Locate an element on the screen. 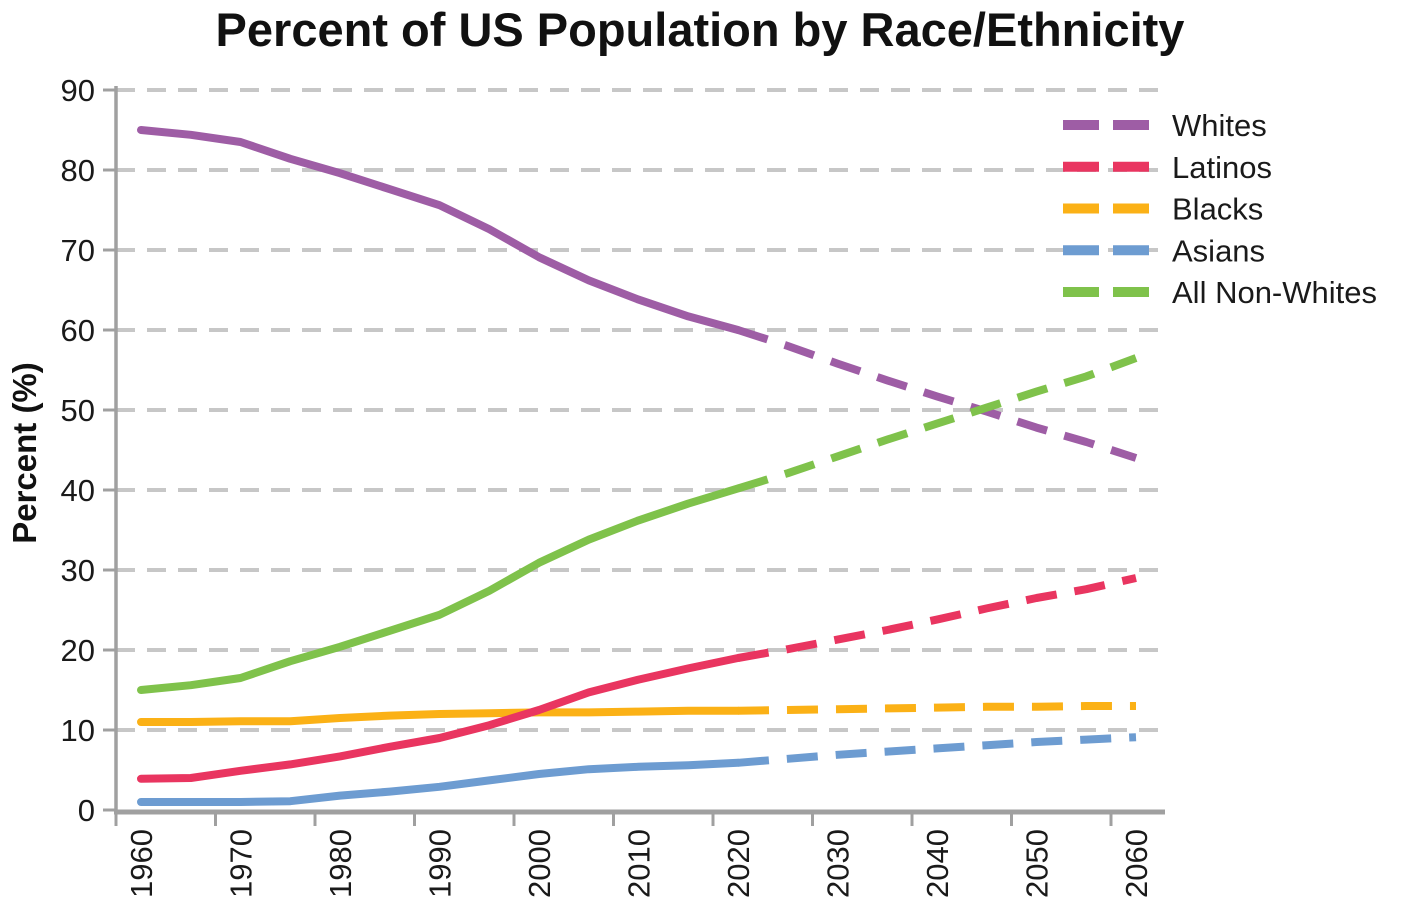  series-blacks-solid-line is located at coordinates (439, 716).